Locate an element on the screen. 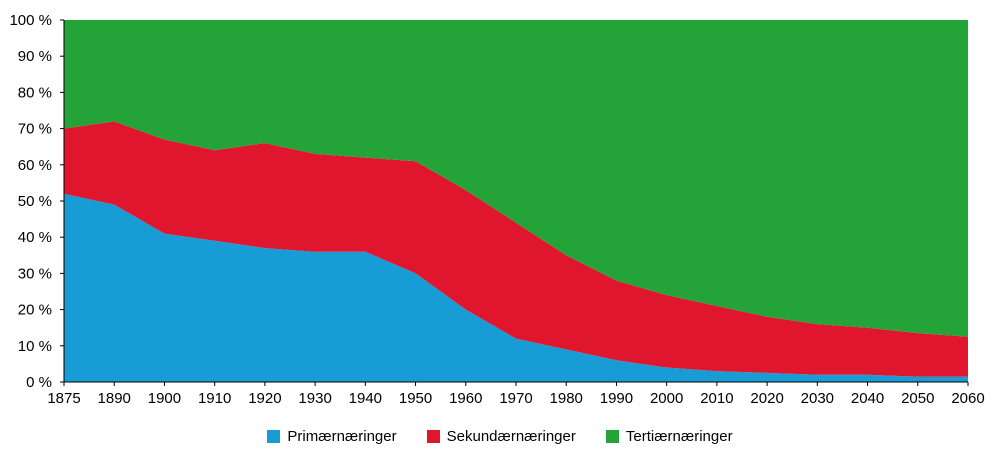 The width and height of the screenshot is (1000, 474). x-tick-label: 2060 is located at coordinates (967, 398).